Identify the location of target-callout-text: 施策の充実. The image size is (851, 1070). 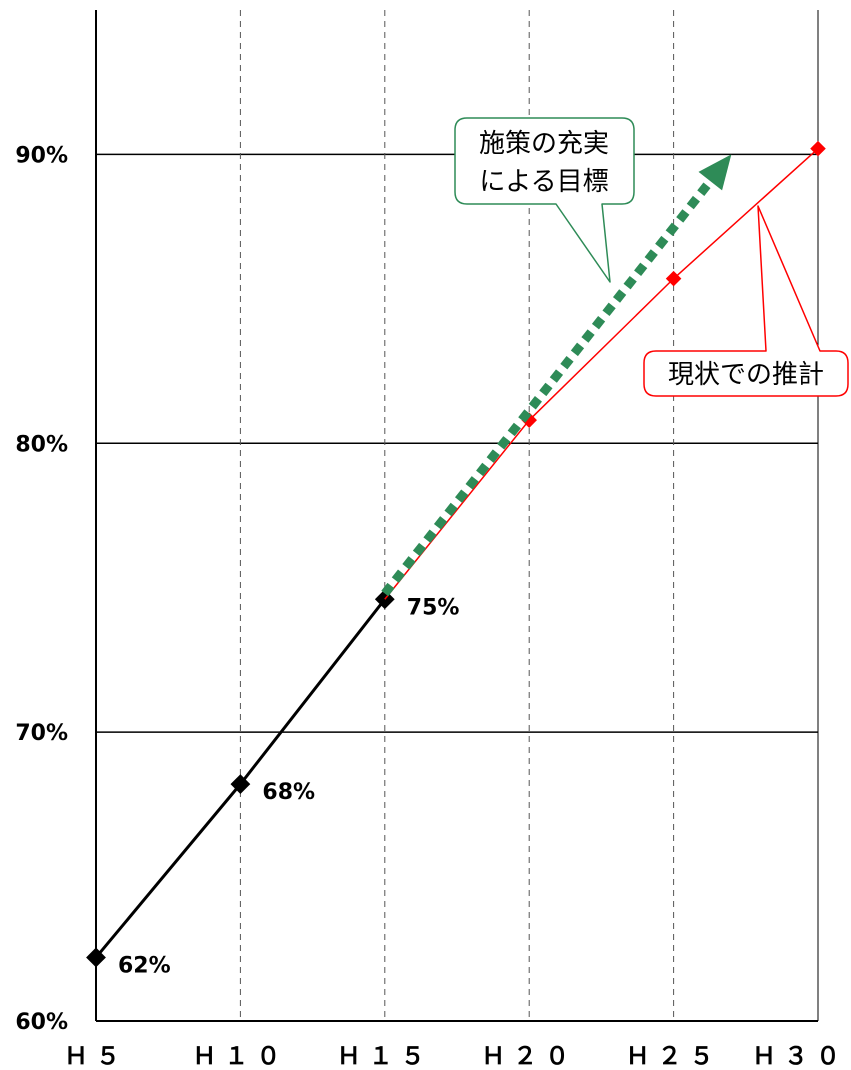
(544, 144).